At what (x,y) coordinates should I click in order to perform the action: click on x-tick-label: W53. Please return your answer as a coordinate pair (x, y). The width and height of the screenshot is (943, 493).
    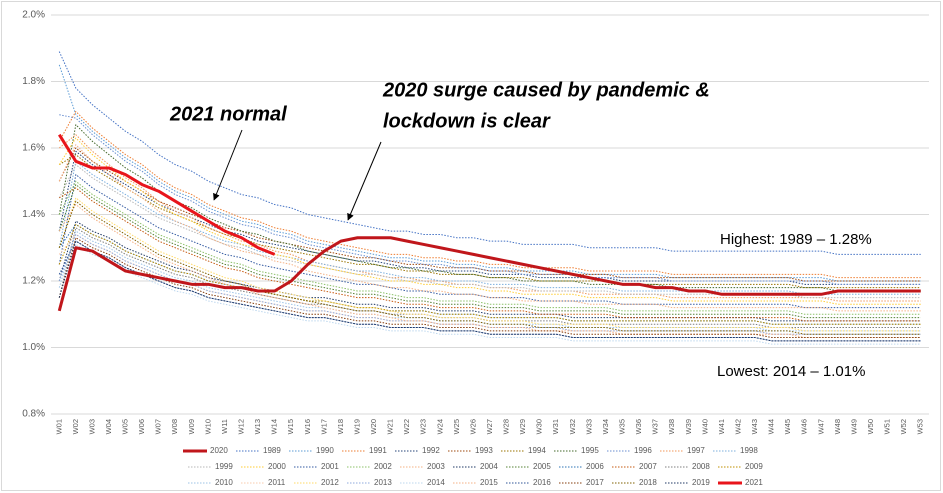
    Looking at the image, I should click on (920, 426).